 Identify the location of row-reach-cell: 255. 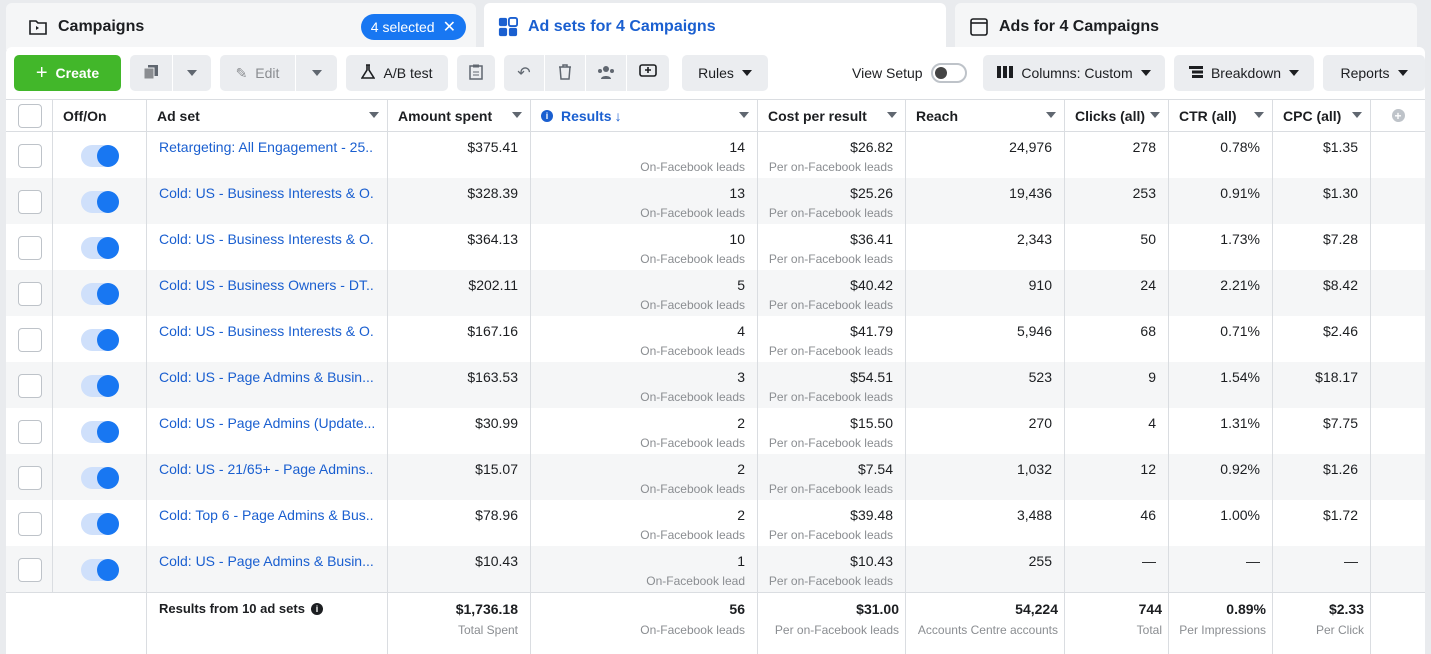
(985, 569).